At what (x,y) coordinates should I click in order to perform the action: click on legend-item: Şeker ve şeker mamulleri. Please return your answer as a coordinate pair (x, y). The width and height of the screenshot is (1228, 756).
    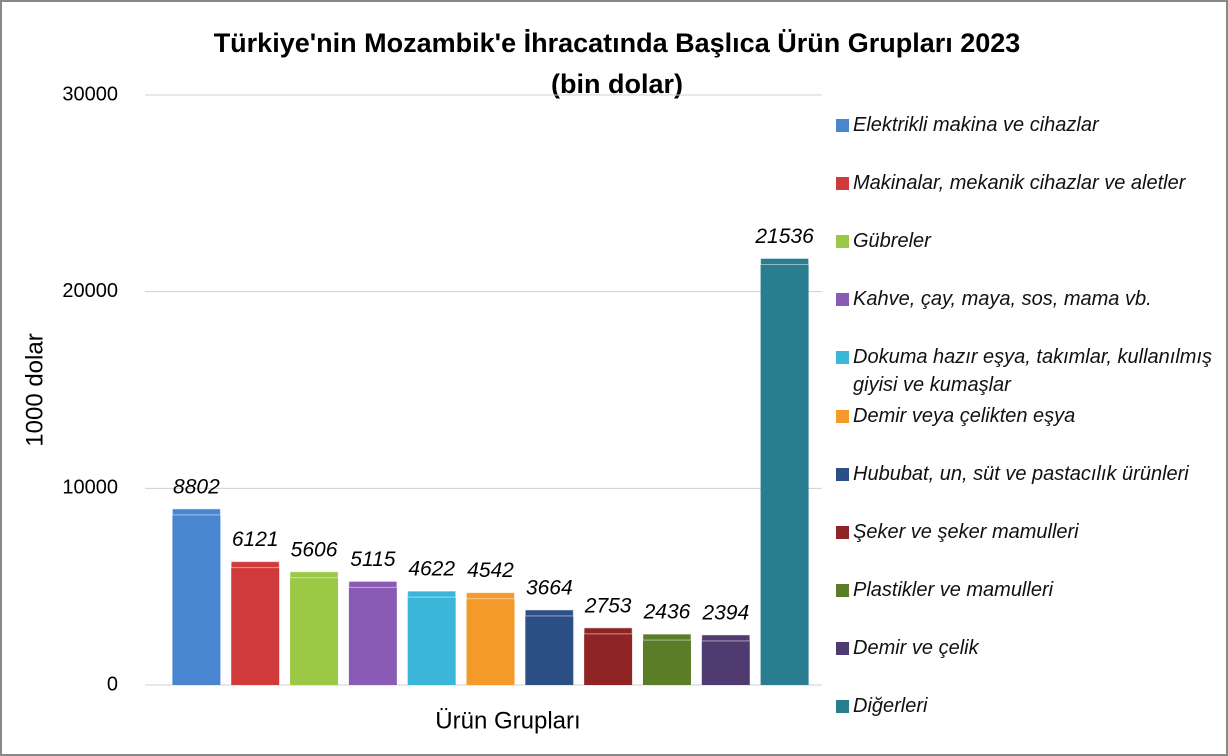
    Looking at the image, I should click on (1026, 532).